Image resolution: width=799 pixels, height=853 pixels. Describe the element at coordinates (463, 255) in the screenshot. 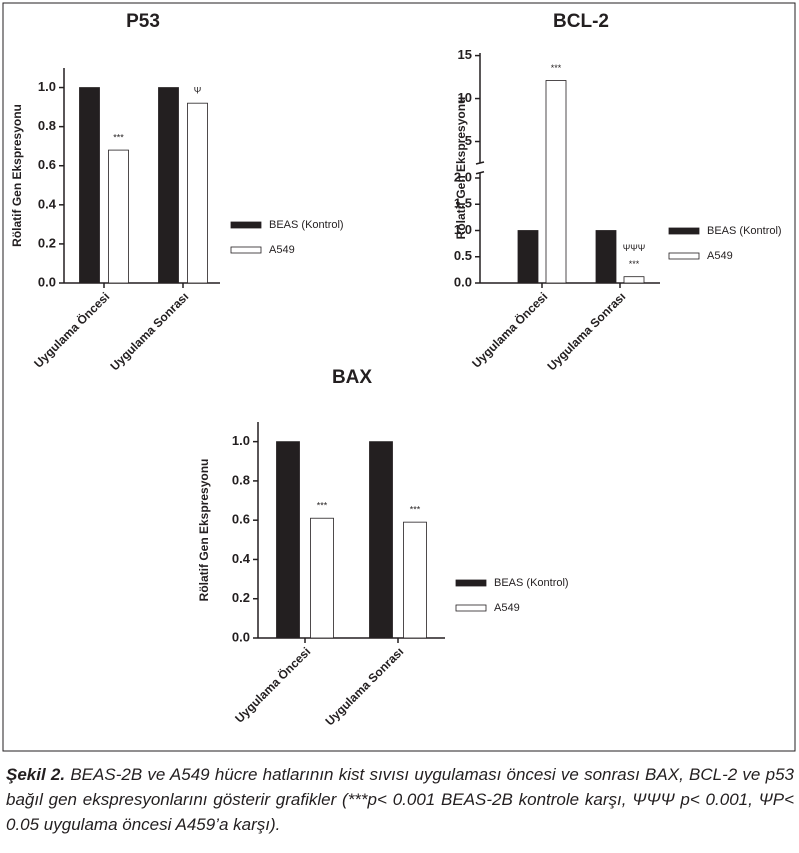

I see `y-tick-label: 0.5` at that location.